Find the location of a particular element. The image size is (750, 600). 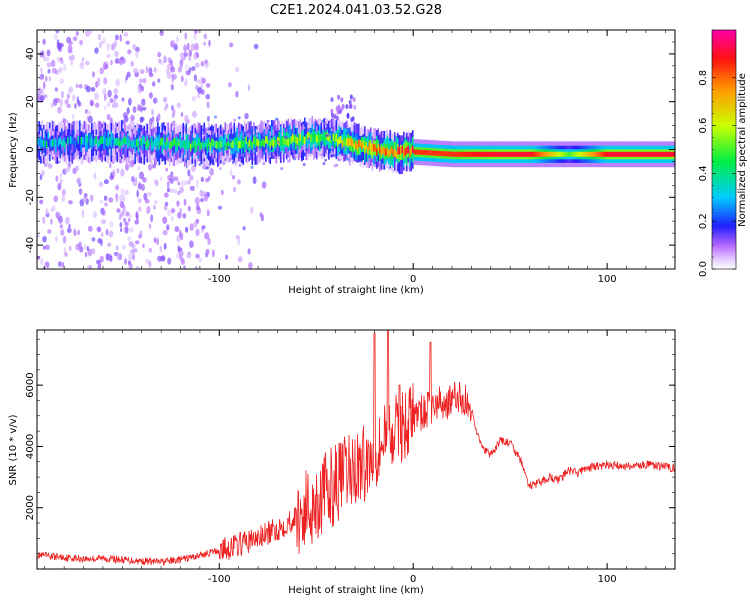

colorbar-ticks: 0.0 0.2 0.4 0.6 0.8 is located at coordinates (717, 153).